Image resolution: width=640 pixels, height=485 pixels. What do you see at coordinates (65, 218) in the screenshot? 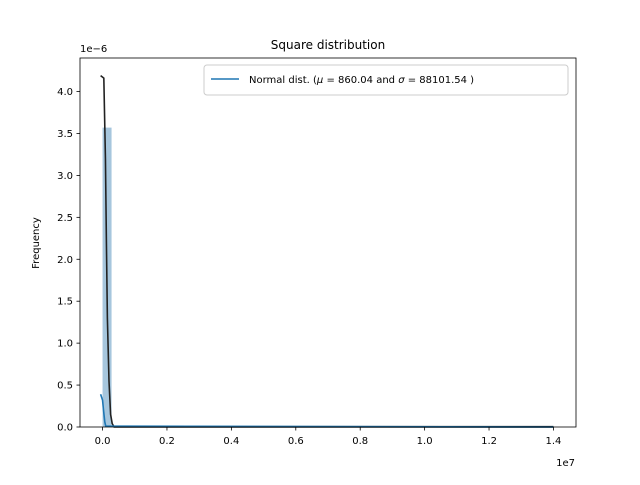
I see `y-tick-label: 2.5` at bounding box center [65, 218].